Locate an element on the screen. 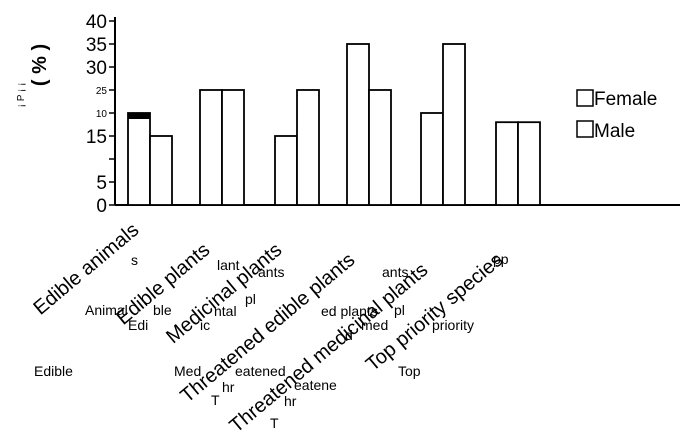 The width and height of the screenshot is (691, 430). y-tick-label: 30 is located at coordinates (96, 68).